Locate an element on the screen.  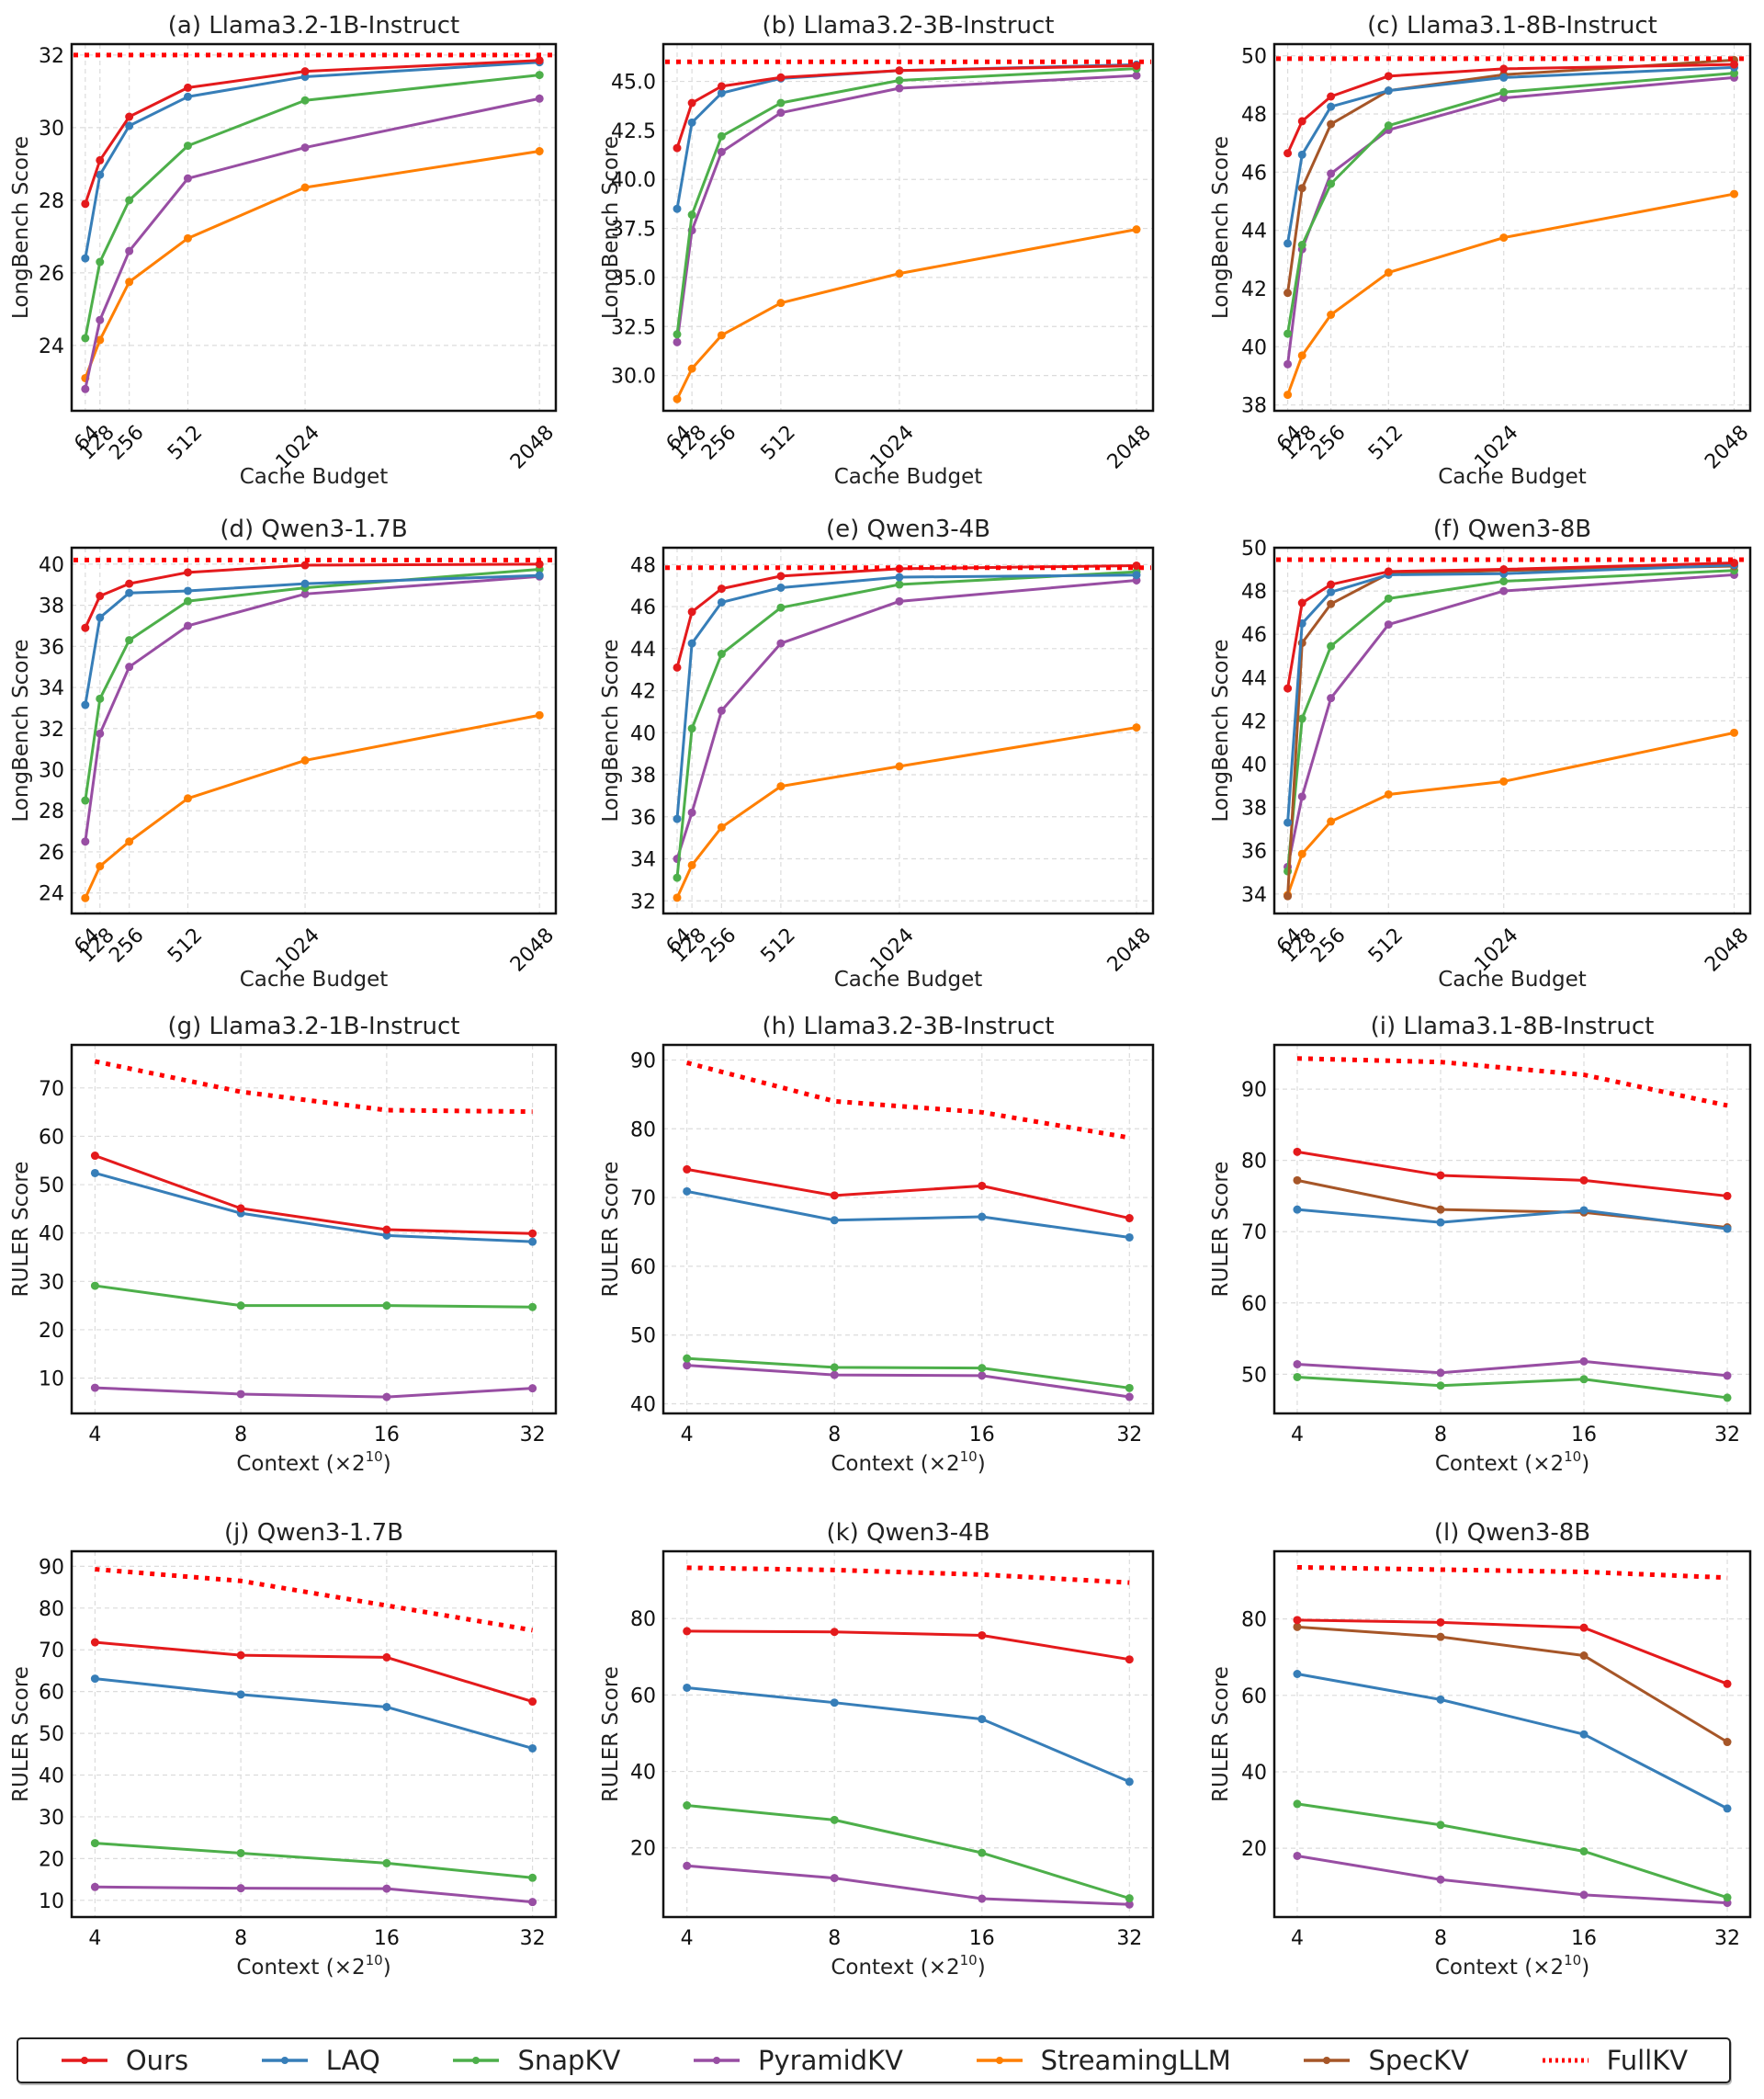
y-axis-label: LongBench Score is located at coordinates (1221, 228).